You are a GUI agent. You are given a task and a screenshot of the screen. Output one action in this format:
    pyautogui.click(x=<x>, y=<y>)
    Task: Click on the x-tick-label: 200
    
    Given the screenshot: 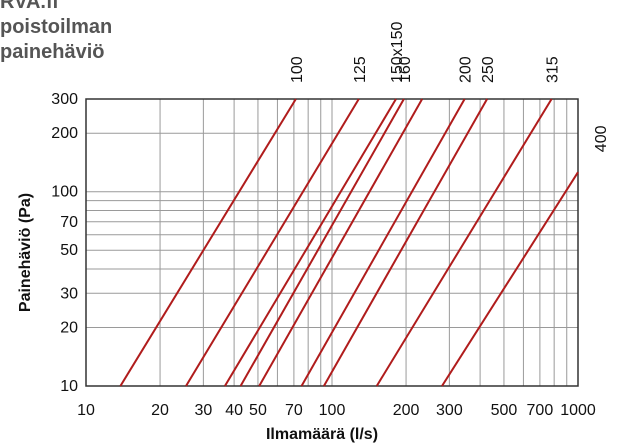 What is the action you would take?
    pyautogui.click(x=406, y=410)
    